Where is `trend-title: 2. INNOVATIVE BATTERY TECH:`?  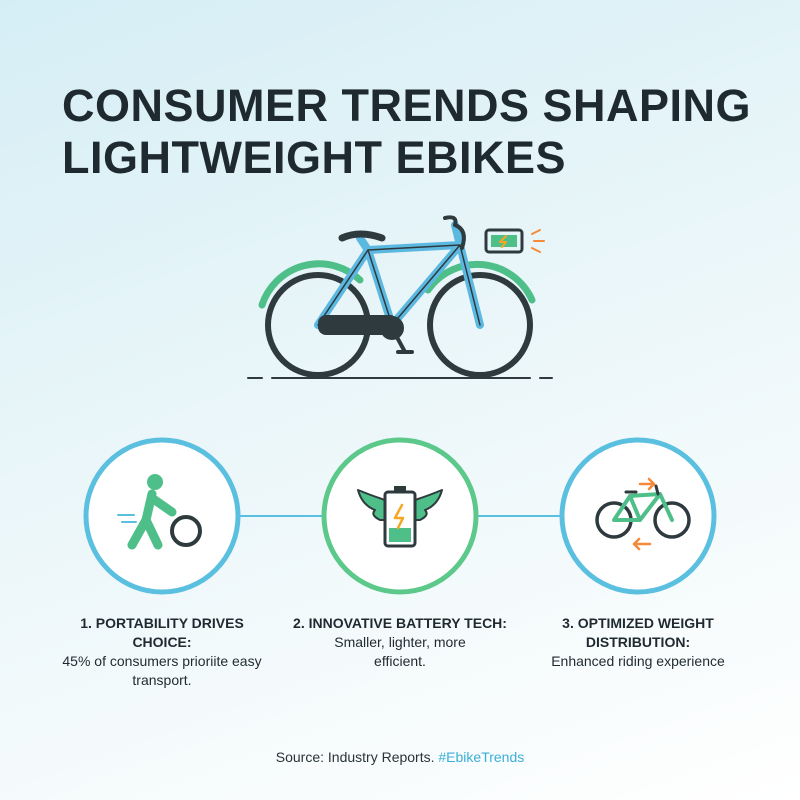
trend-title: 2. INNOVATIVE BATTERY TECH: is located at coordinates (400, 623).